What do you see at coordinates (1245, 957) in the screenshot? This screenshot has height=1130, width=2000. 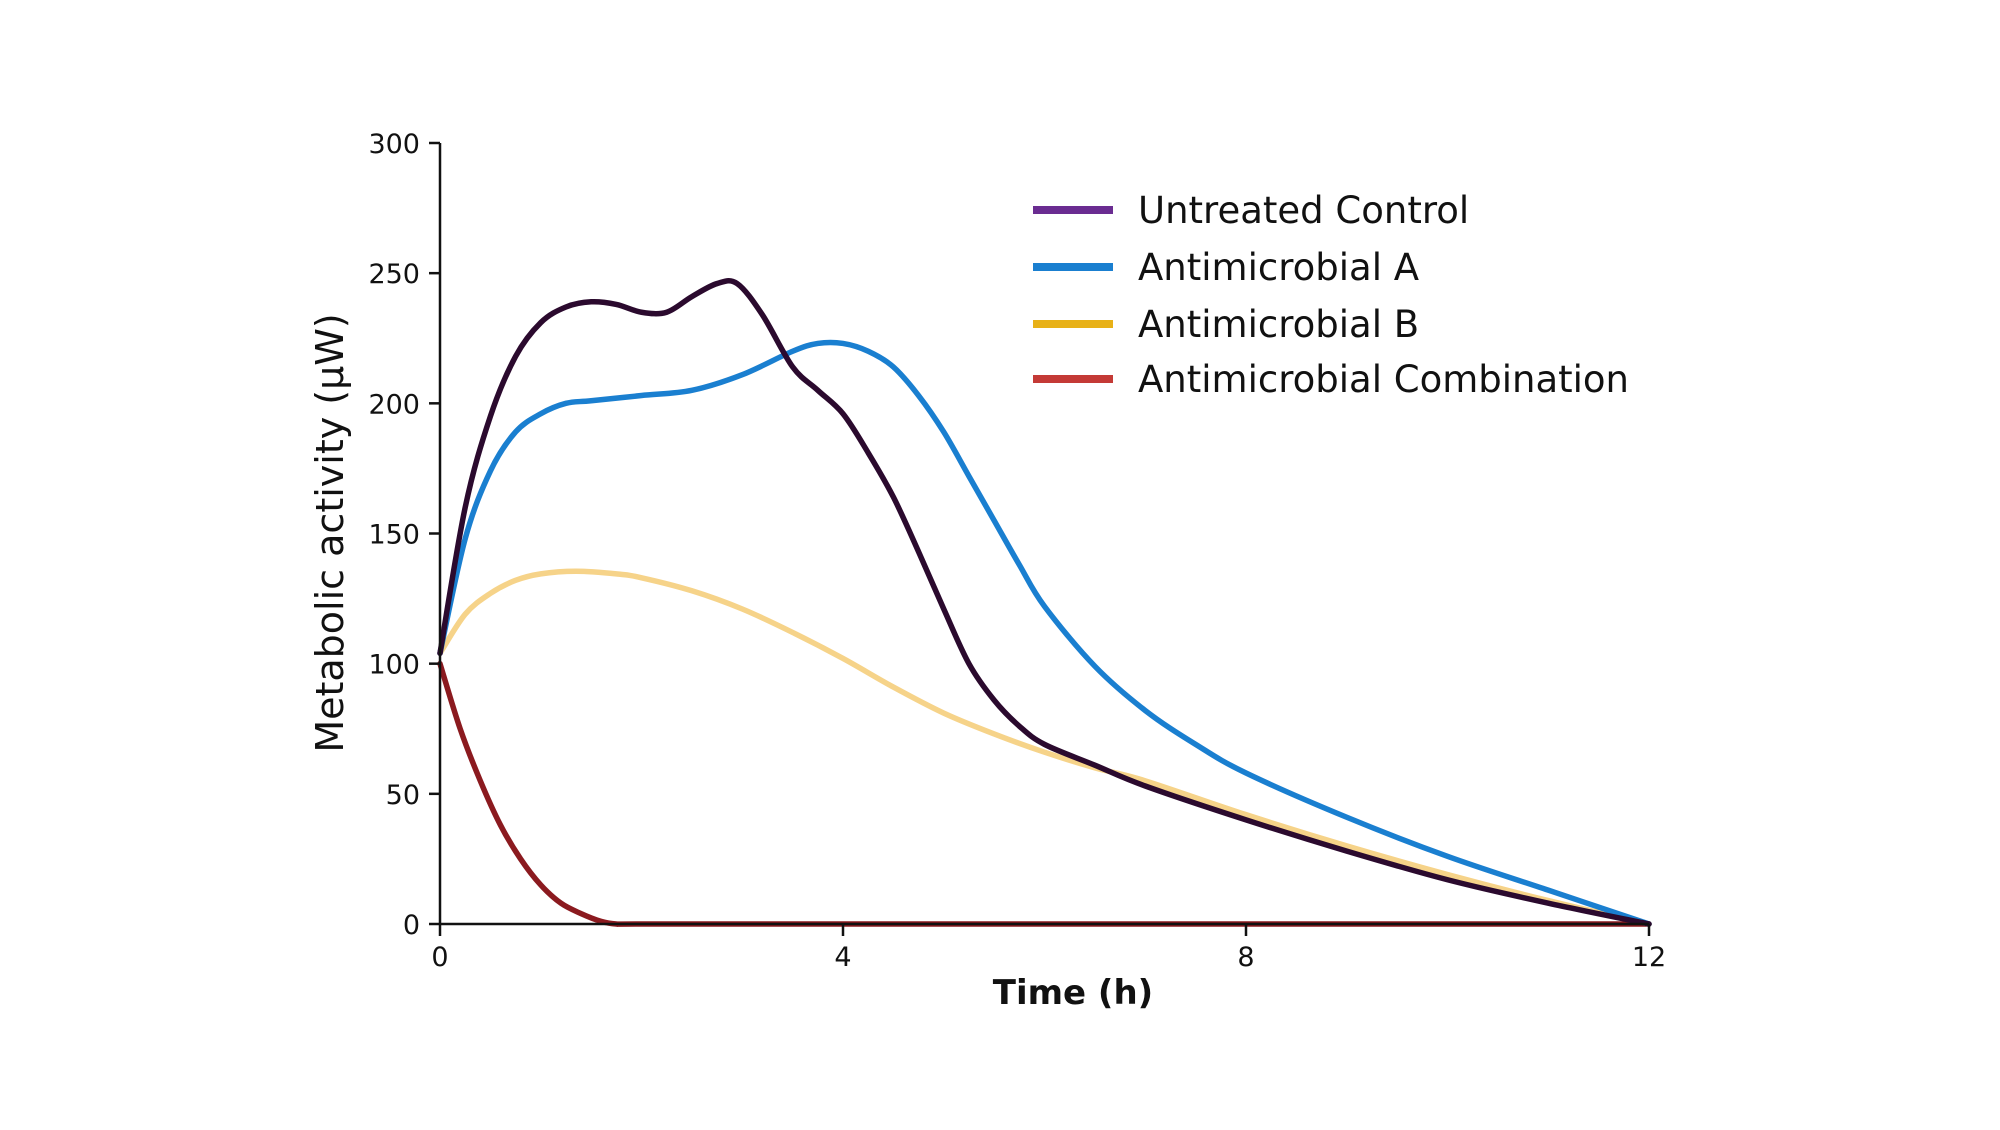 I see `x-tick-label: 8` at bounding box center [1245, 957].